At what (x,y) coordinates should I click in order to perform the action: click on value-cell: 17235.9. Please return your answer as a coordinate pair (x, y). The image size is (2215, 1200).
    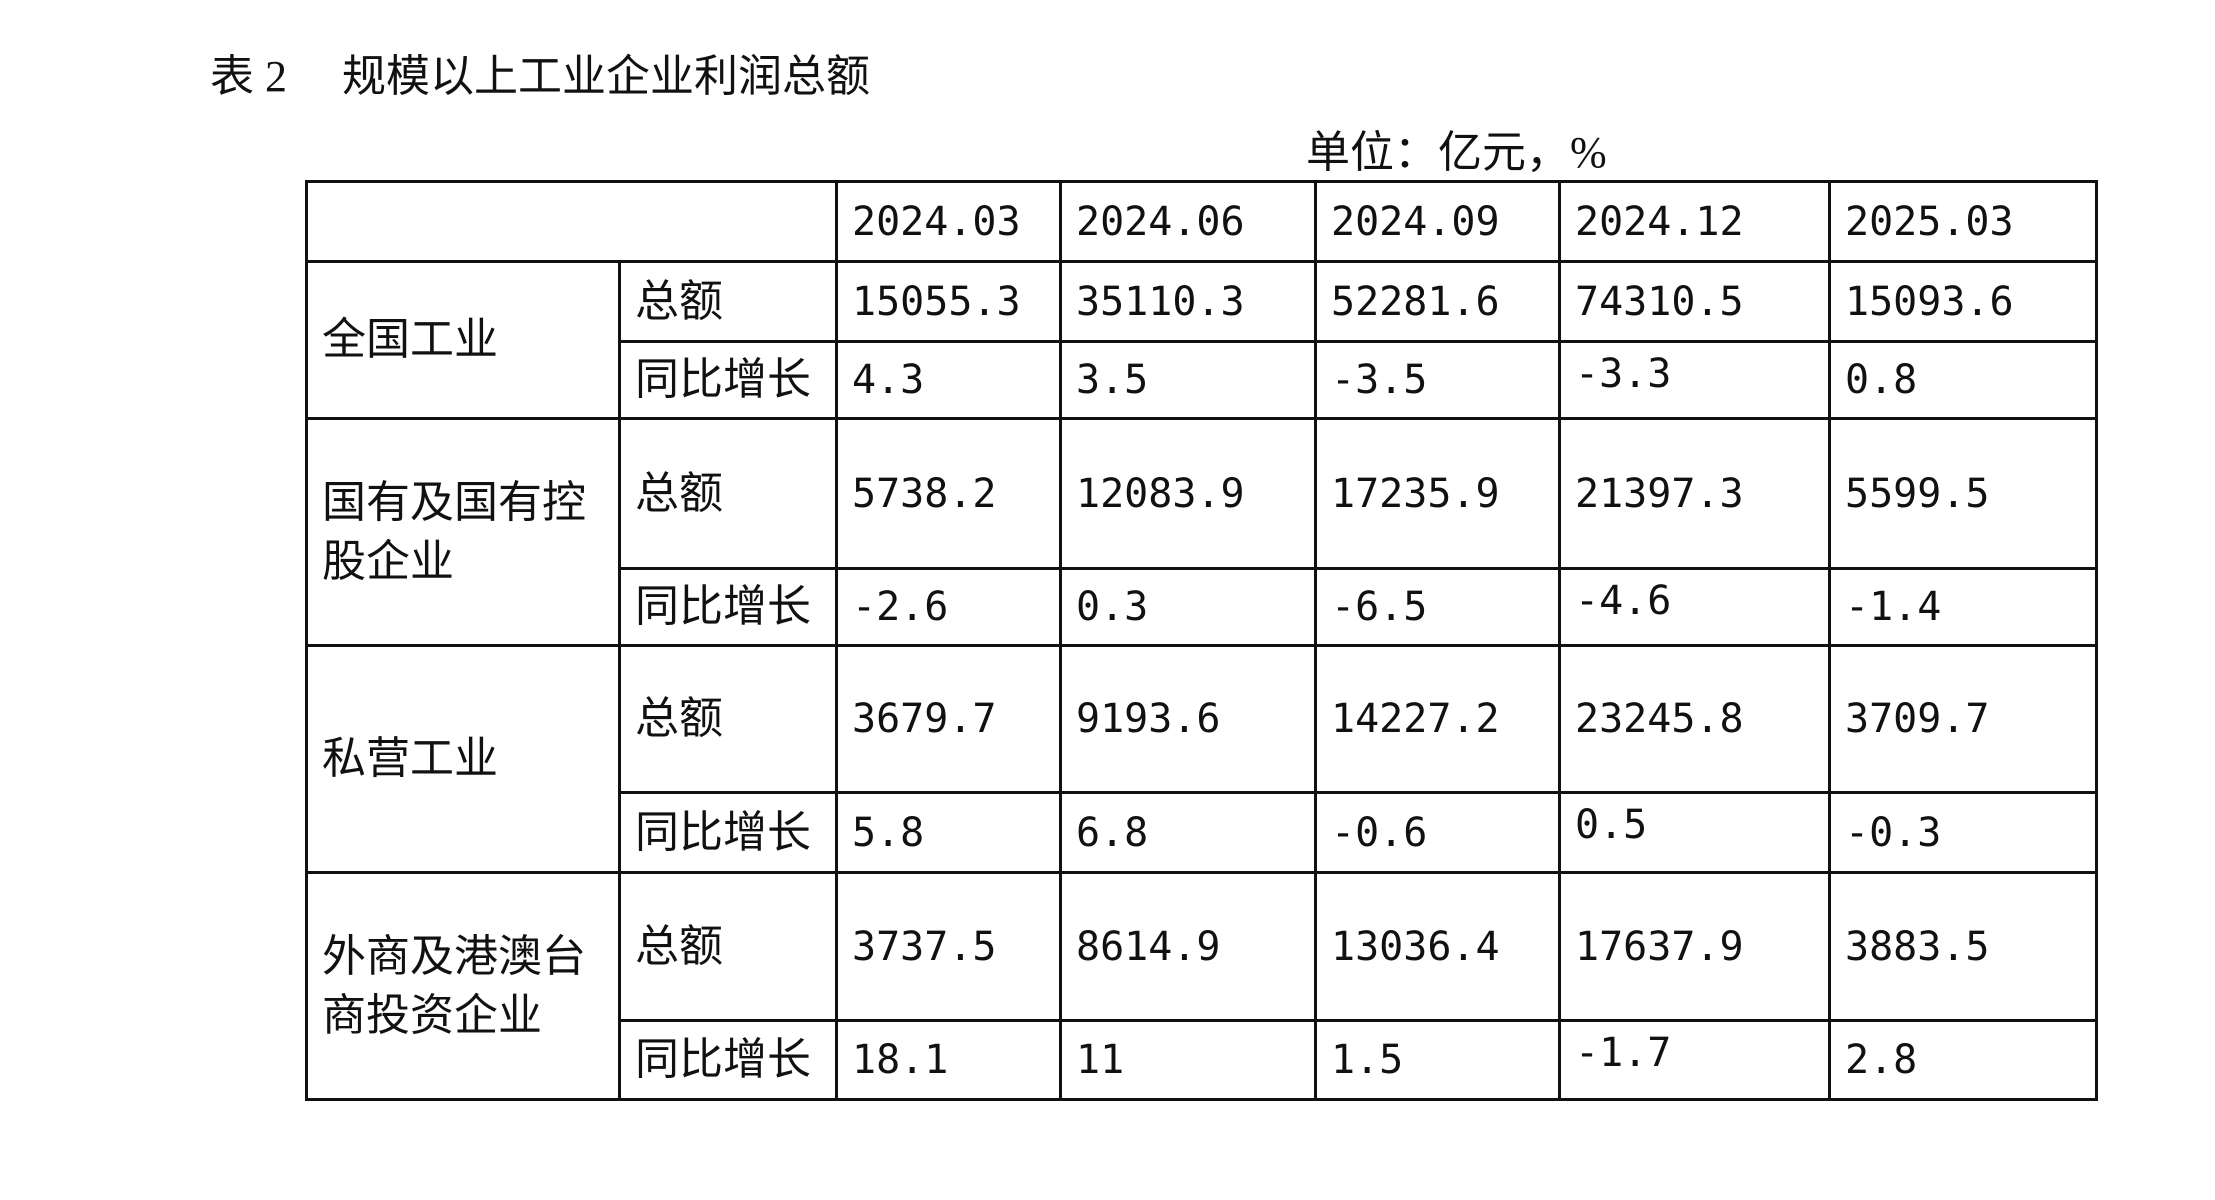
    Looking at the image, I should click on (1437, 493).